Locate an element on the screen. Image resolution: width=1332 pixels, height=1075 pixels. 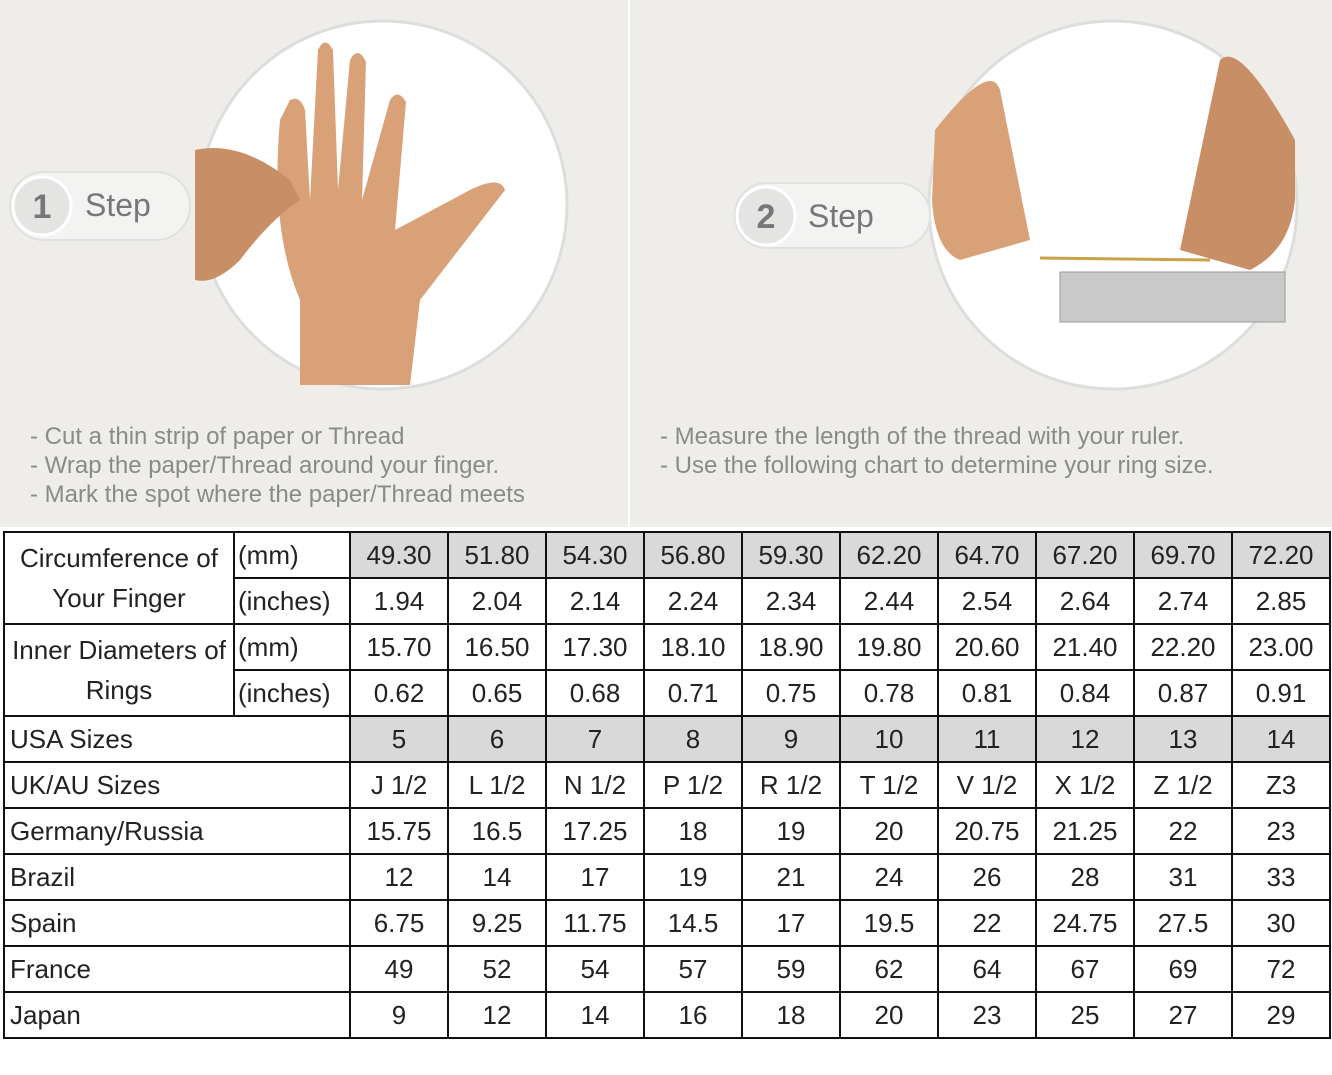
value-cell: 72.20 is located at coordinates (1281, 555).